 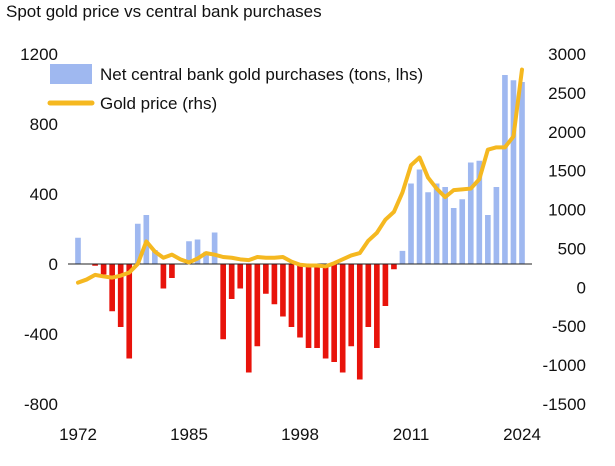 I want to click on y-right-tick: 3000, so click(x=567, y=54).